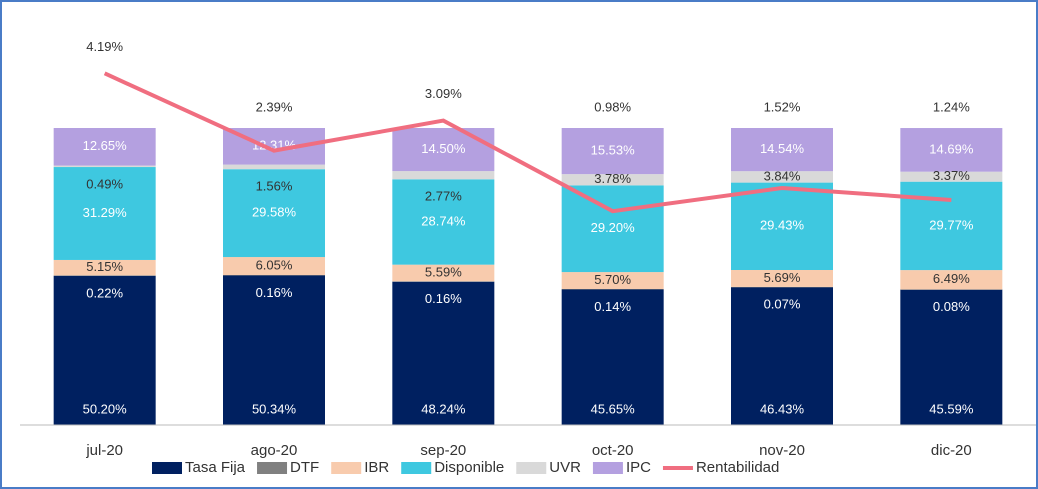 Image resolution: width=1038 pixels, height=489 pixels. I want to click on data-label: 48.24%, so click(443, 408).